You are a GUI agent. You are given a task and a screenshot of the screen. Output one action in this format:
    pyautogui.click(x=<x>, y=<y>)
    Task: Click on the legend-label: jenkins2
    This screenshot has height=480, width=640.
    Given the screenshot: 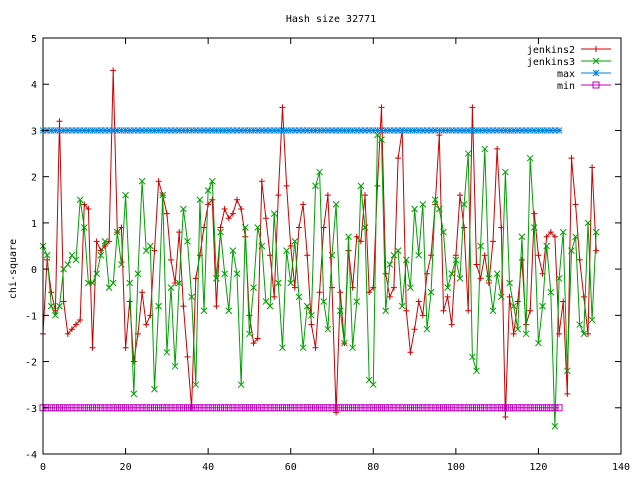 What is the action you would take?
    pyautogui.click(x=551, y=50)
    